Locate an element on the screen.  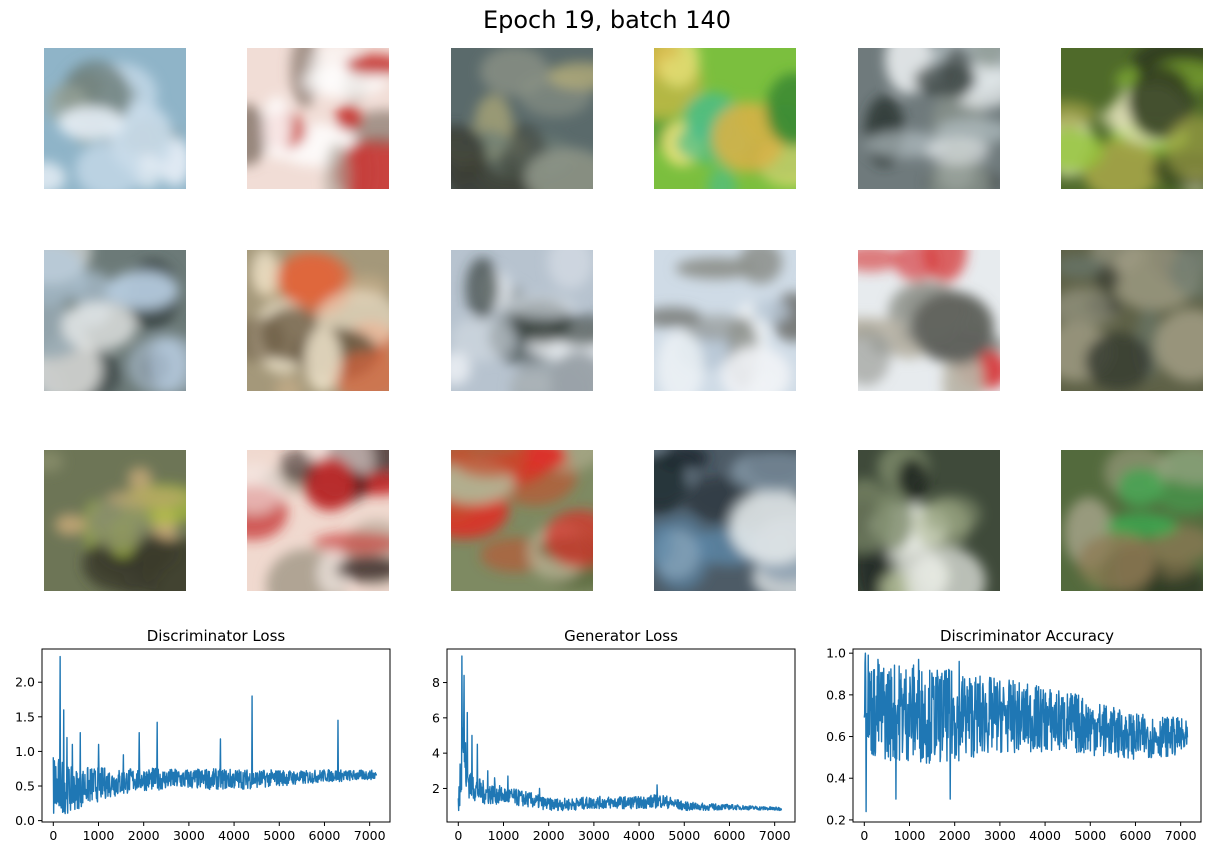
y-tick-label: 0.6 is located at coordinates (836, 736).